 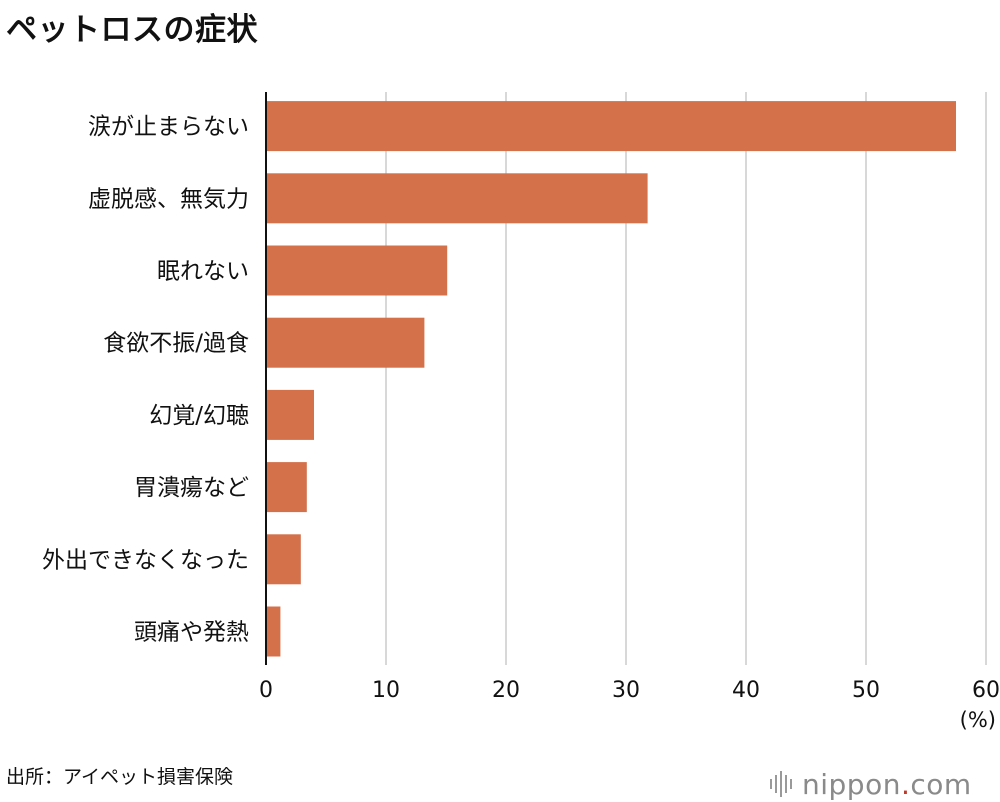 What do you see at coordinates (203, 272) in the screenshot?
I see `category-label: 眠れない` at bounding box center [203, 272].